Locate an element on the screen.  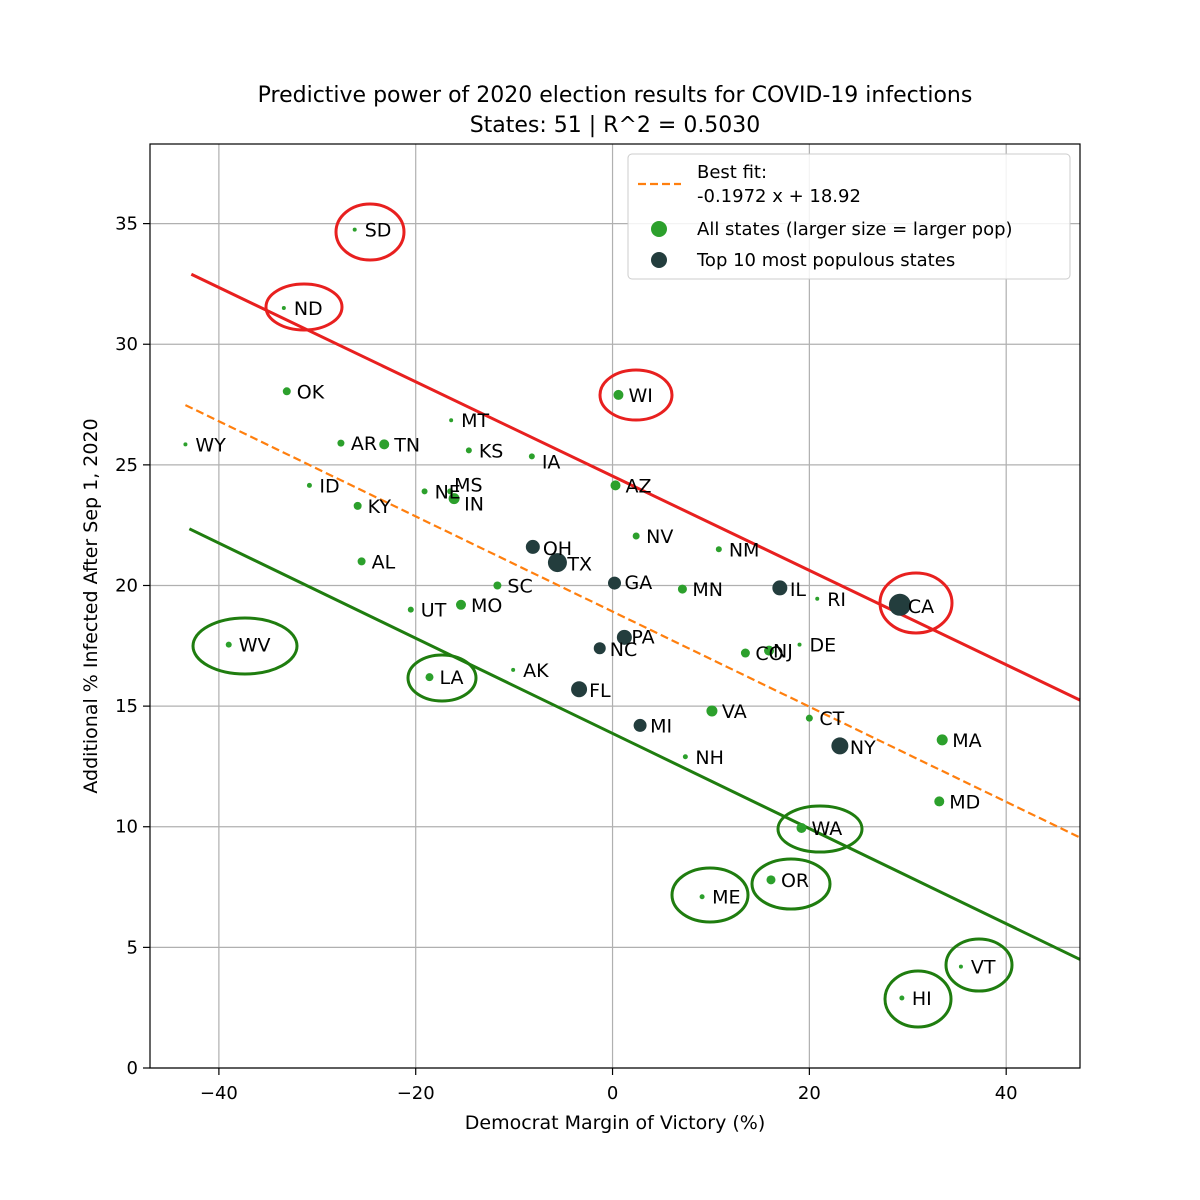
annotation-circle-wv is located at coordinates (245, 646).